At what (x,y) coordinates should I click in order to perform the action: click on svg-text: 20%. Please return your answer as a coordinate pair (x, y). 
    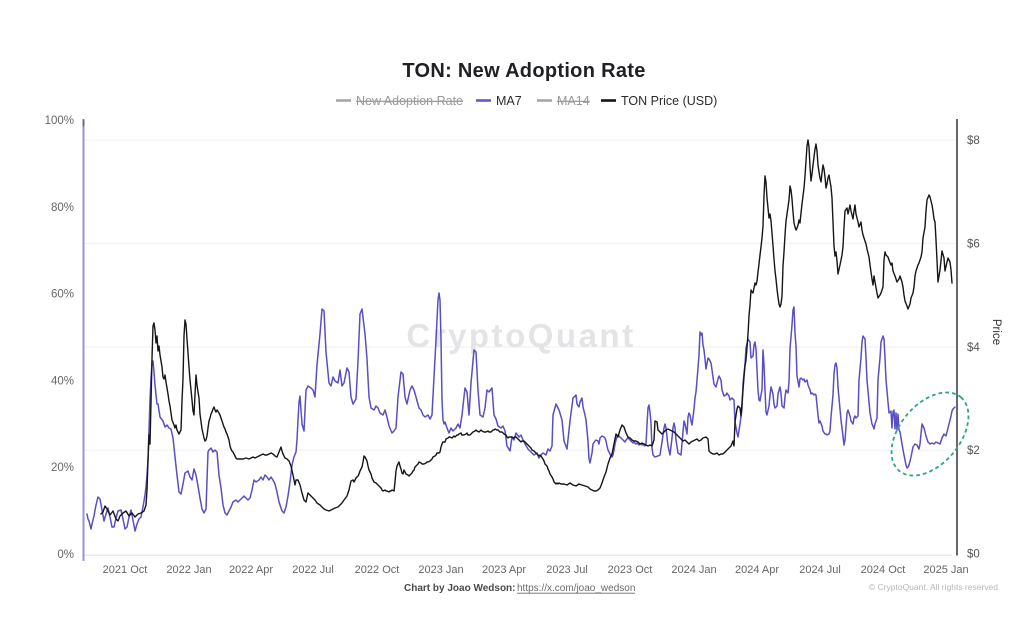
    Looking at the image, I should click on (62, 468).